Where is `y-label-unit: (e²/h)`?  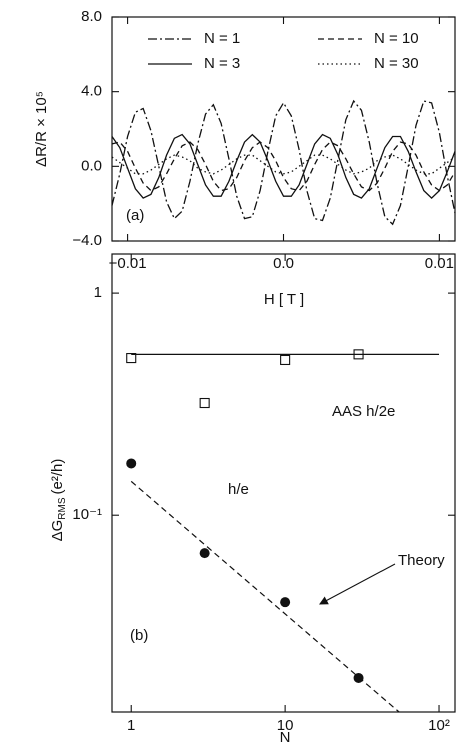 y-label-unit: (e²/h) is located at coordinates (57, 477).